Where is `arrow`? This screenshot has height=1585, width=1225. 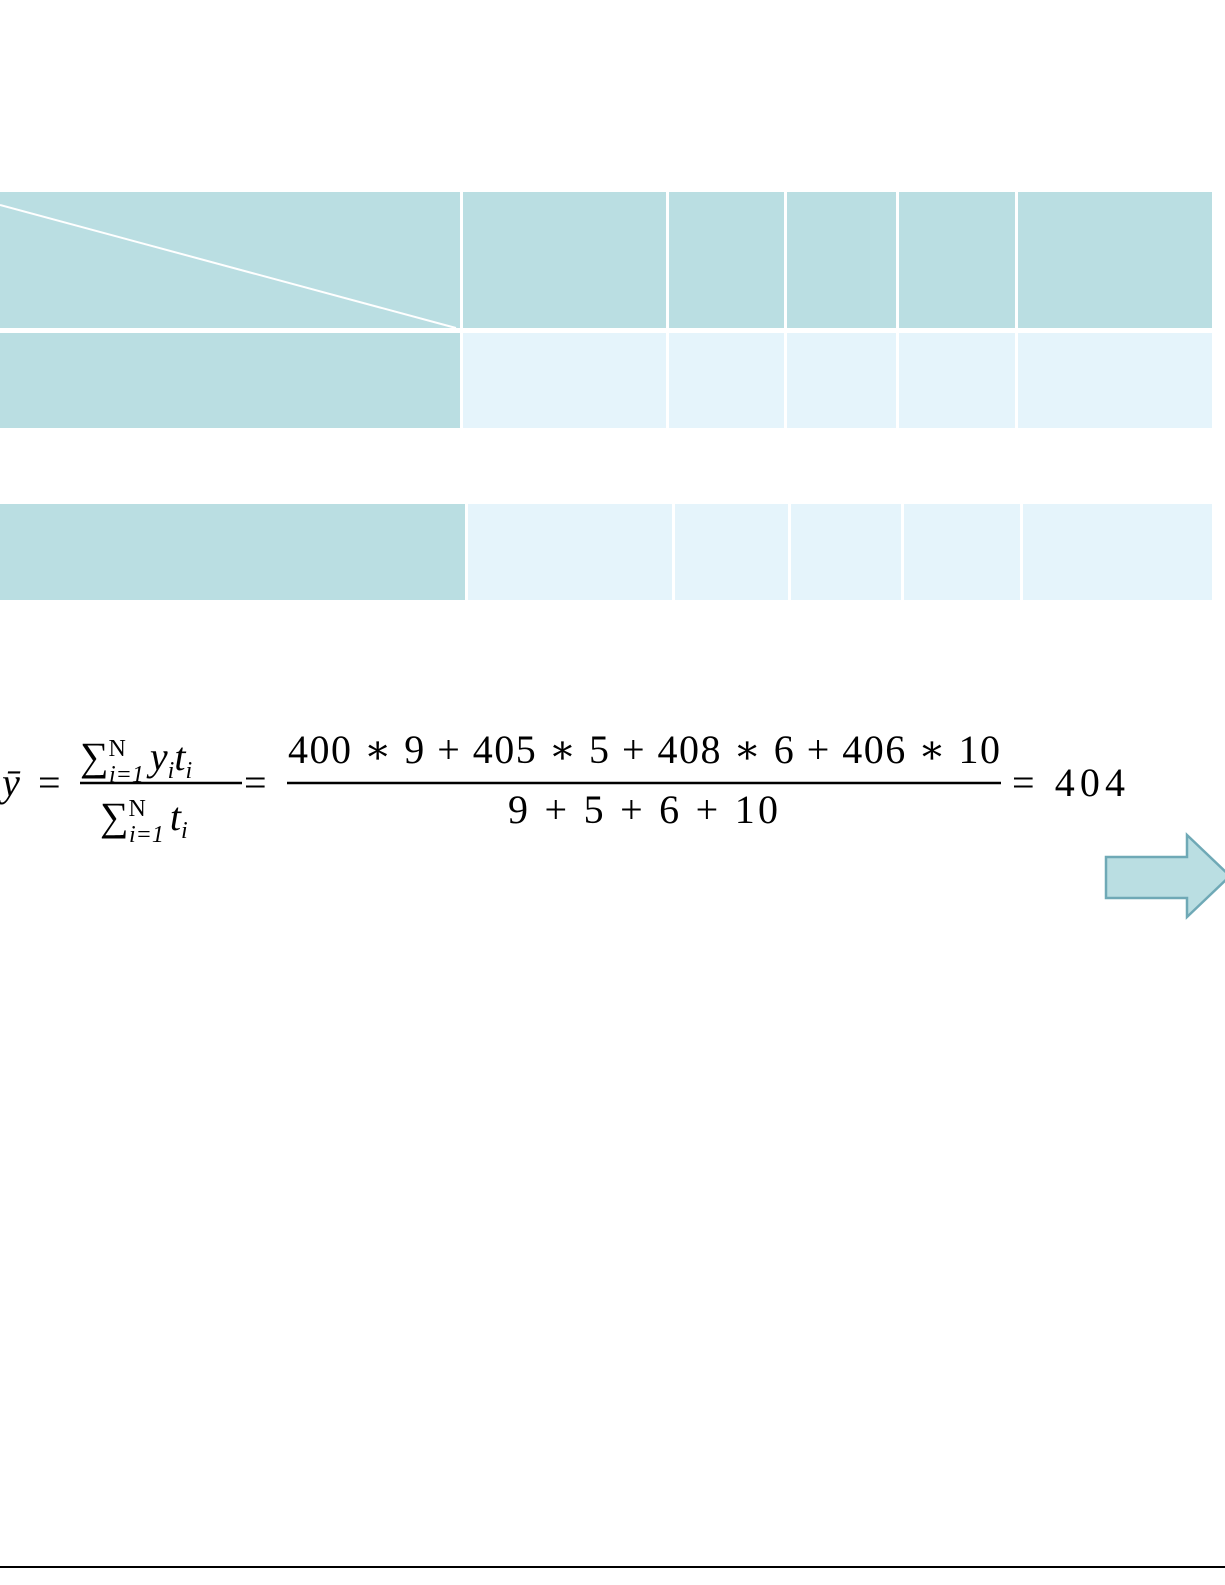 arrow is located at coordinates (1164, 876).